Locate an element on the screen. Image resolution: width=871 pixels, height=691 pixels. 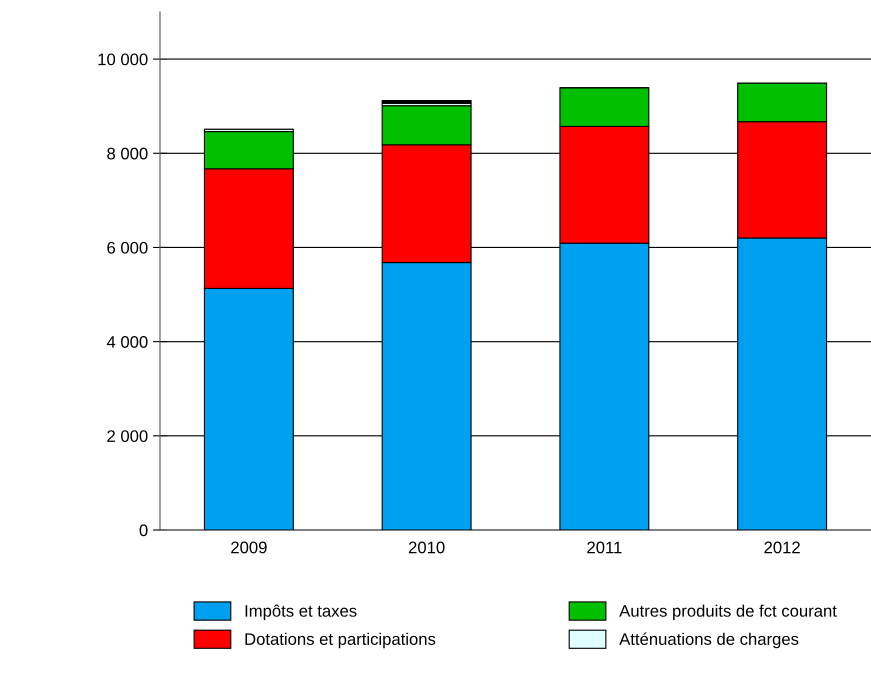
legend-label: Dotations et participations is located at coordinates (340, 640).